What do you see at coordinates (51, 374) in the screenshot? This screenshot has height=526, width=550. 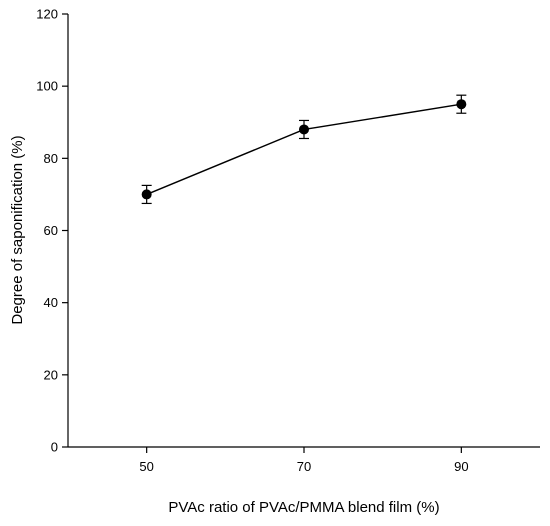 I see `y-tick-label: 20` at bounding box center [51, 374].